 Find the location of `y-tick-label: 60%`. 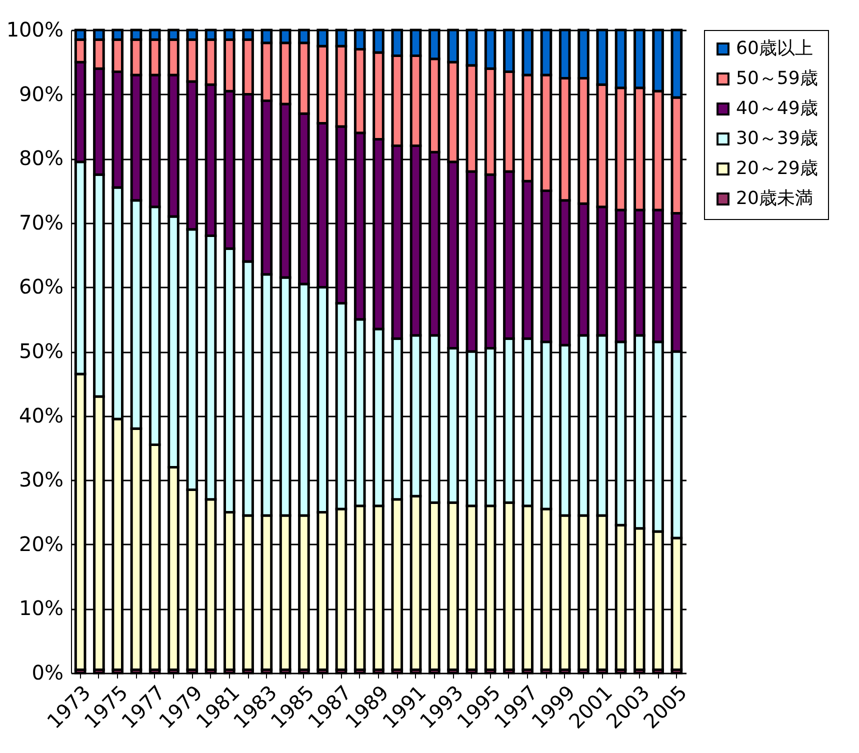

y-tick-label: 60% is located at coordinates (41, 286).